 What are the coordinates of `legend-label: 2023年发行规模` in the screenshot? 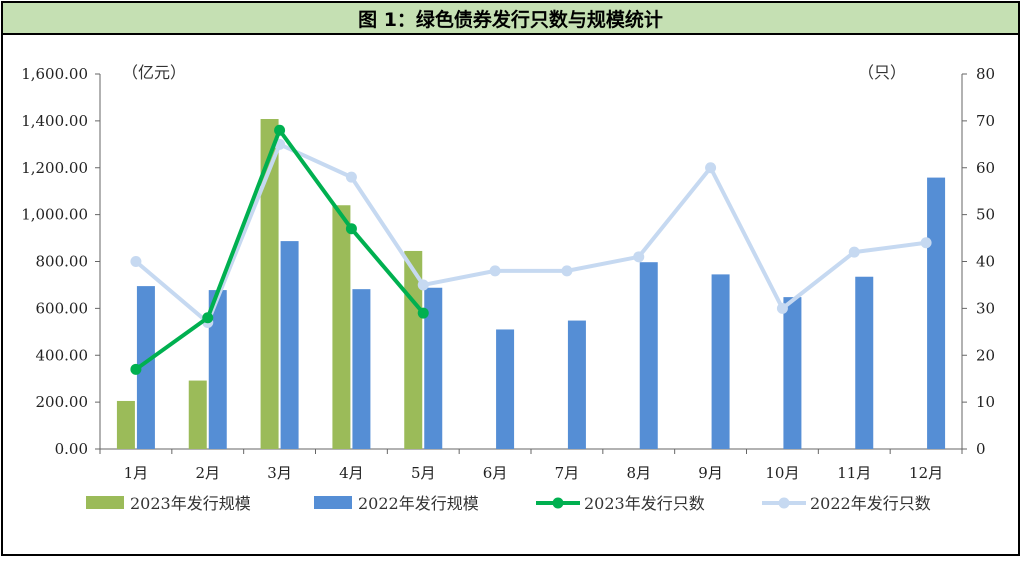 It's located at (190, 503).